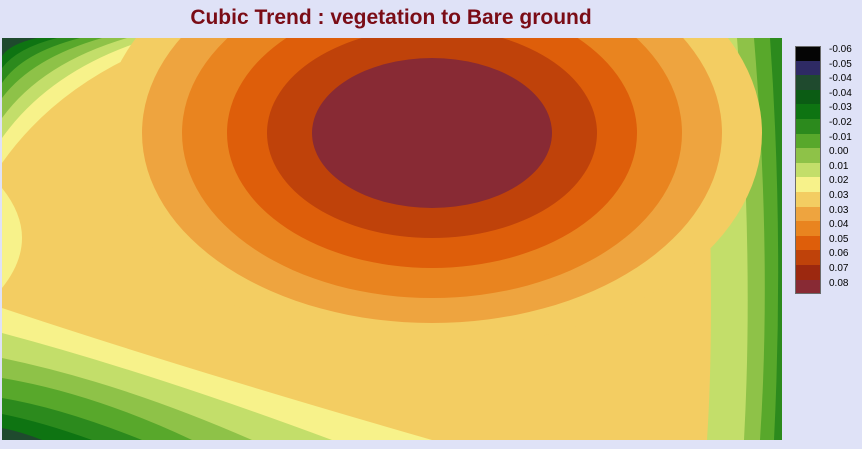  I want to click on map-title: Cubic Trend : vegetation to Bare ground, so click(391, 17).